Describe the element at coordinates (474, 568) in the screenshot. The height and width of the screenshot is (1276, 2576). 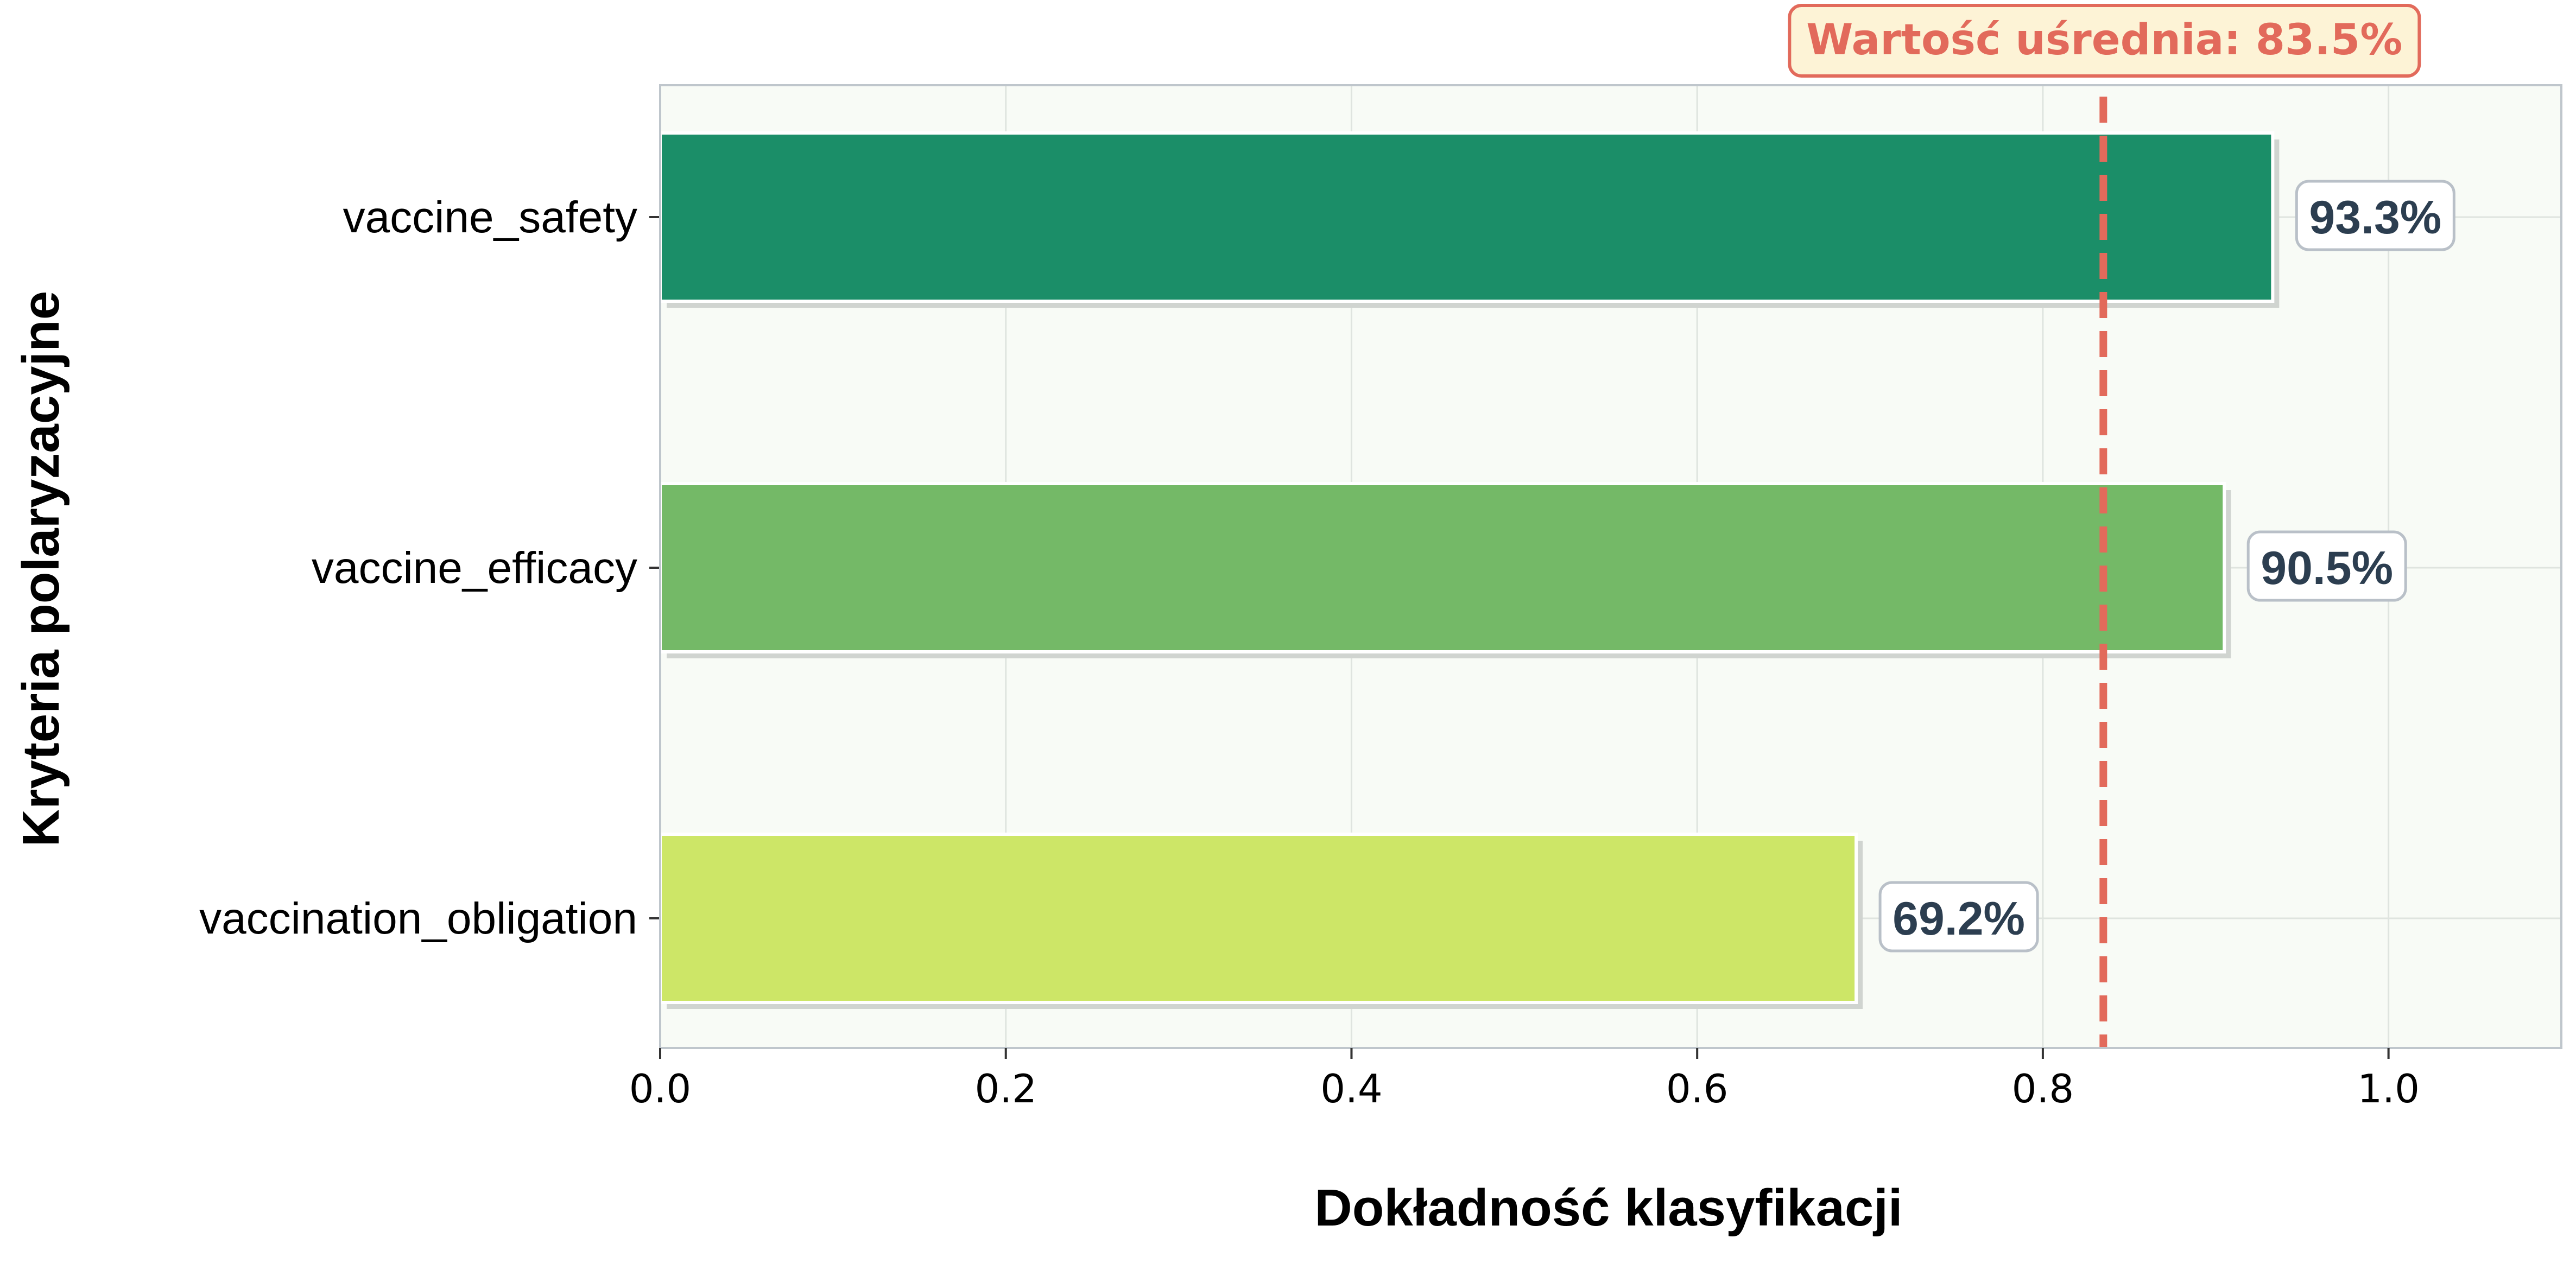
I see `category-label: vaccine_efficacy` at that location.